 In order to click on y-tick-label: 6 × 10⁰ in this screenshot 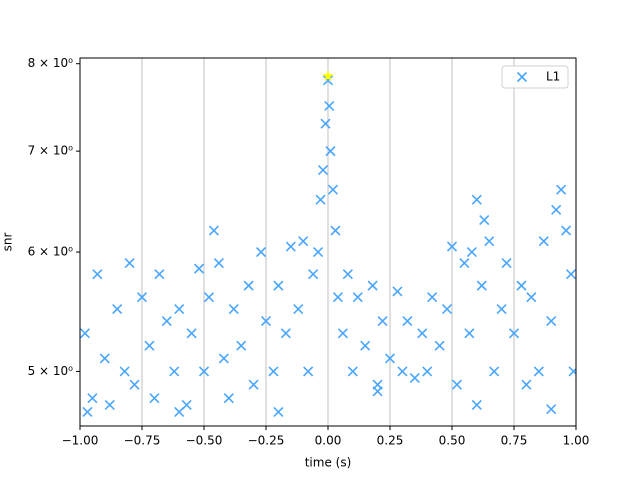, I will do `click(51, 252)`.